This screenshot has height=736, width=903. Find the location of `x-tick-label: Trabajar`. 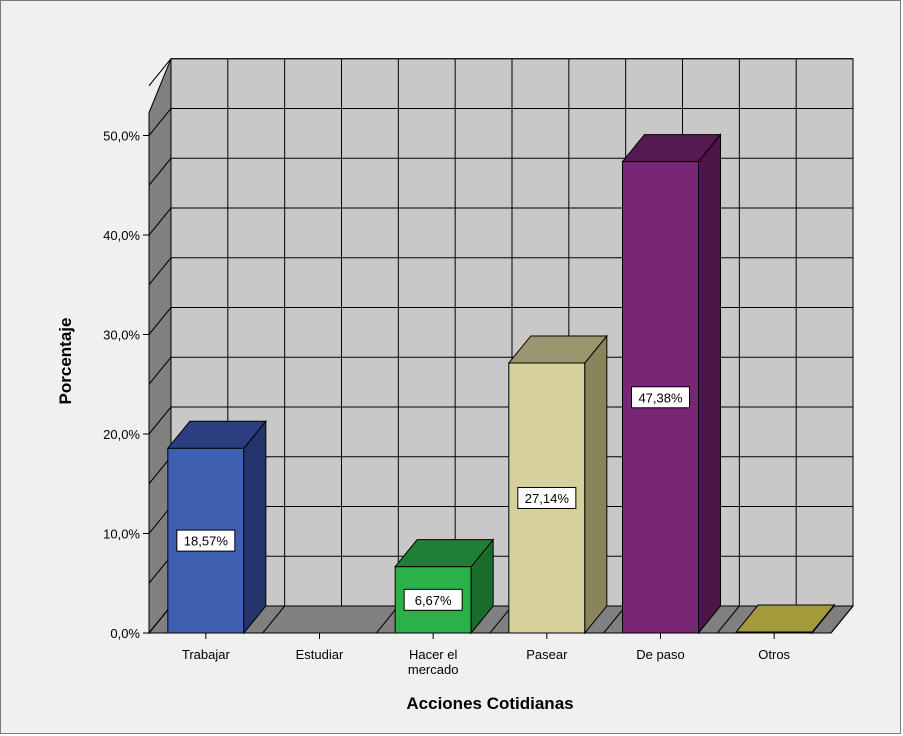

x-tick-label: Trabajar is located at coordinates (206, 654).